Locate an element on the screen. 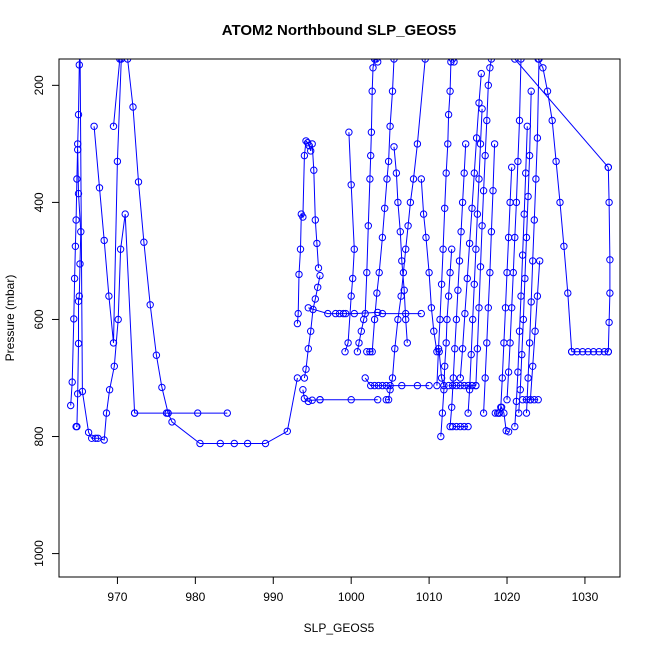 This screenshot has width=650, height=650. x-axis-label: SLP_GEOS5 is located at coordinates (339, 628).